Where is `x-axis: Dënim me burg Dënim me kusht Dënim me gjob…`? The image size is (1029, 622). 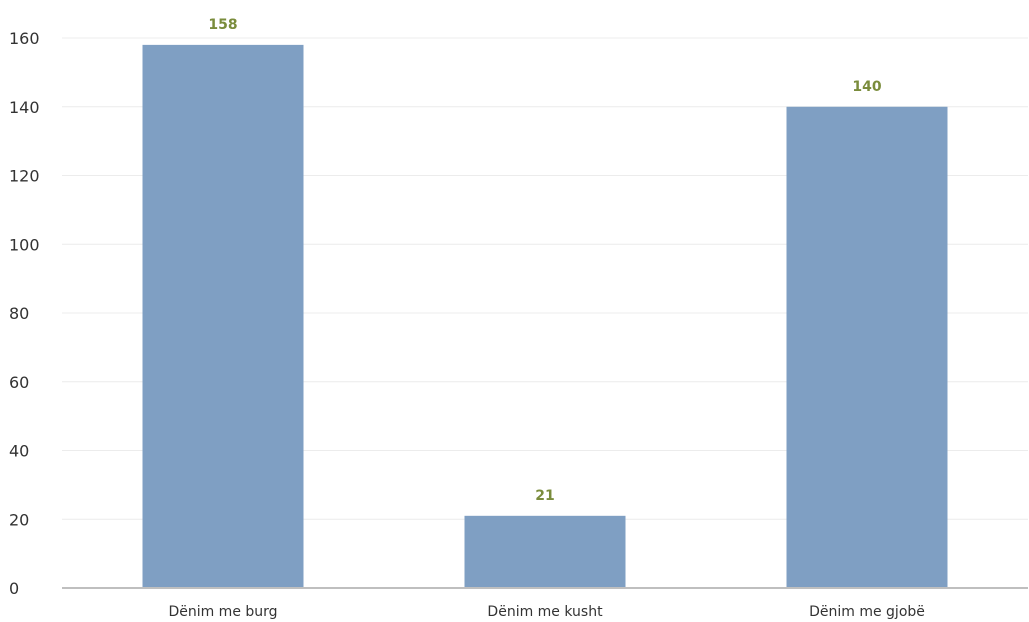
x-axis: Dënim me burg Dënim me kusht Dënim me gjob… is located at coordinates (546, 612).